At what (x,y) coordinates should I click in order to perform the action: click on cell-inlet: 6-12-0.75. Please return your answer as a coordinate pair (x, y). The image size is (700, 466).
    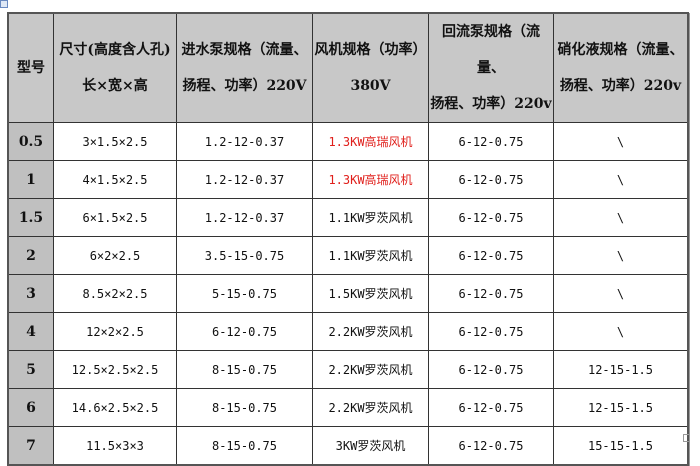
    Looking at the image, I should click on (244, 331).